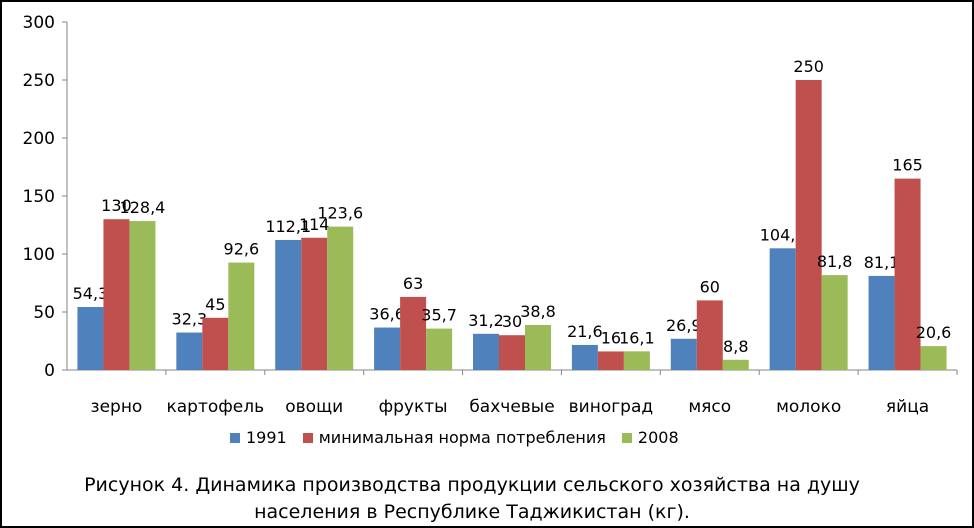 The height and width of the screenshot is (528, 974). Describe the element at coordinates (235, 437) in the screenshot. I see `legend-swatch-1991` at that location.